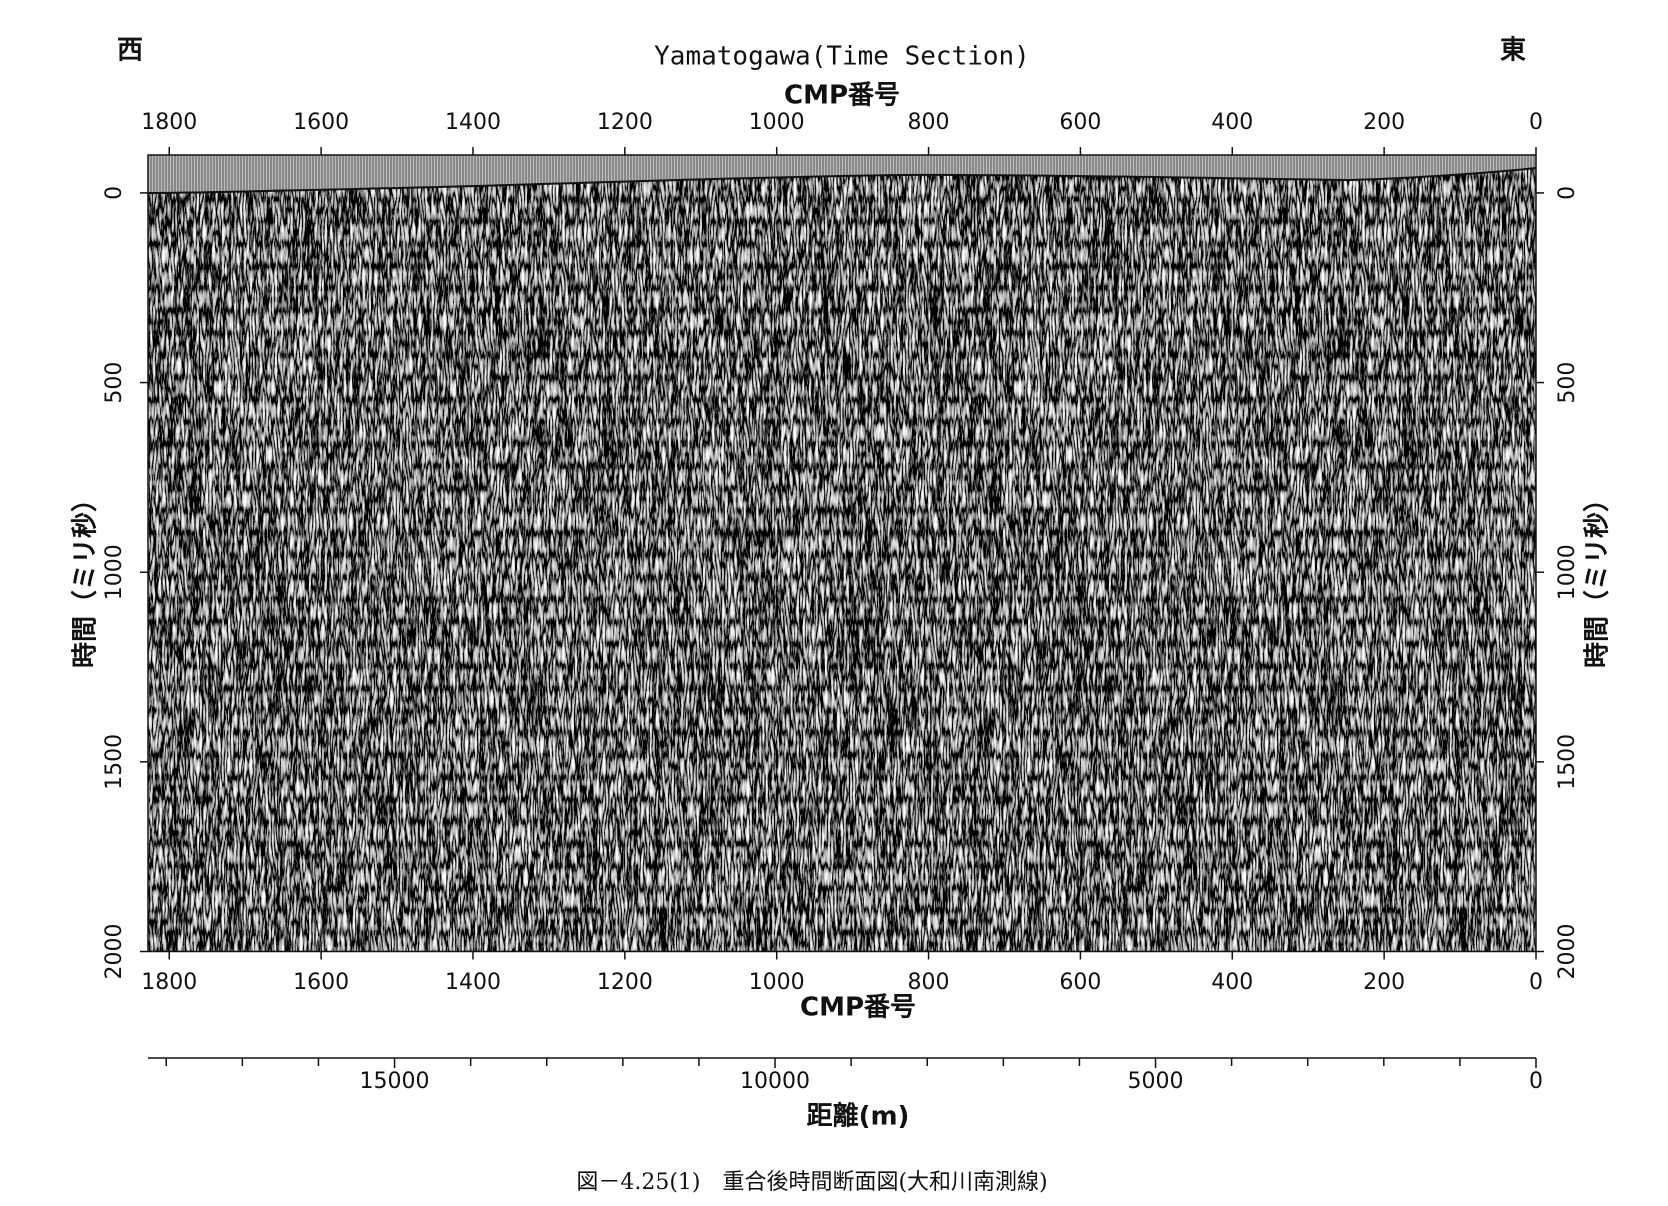  Describe the element at coordinates (858, 1008) in the screenshot. I see `x-axis-title-bottom: CMP番号` at that location.